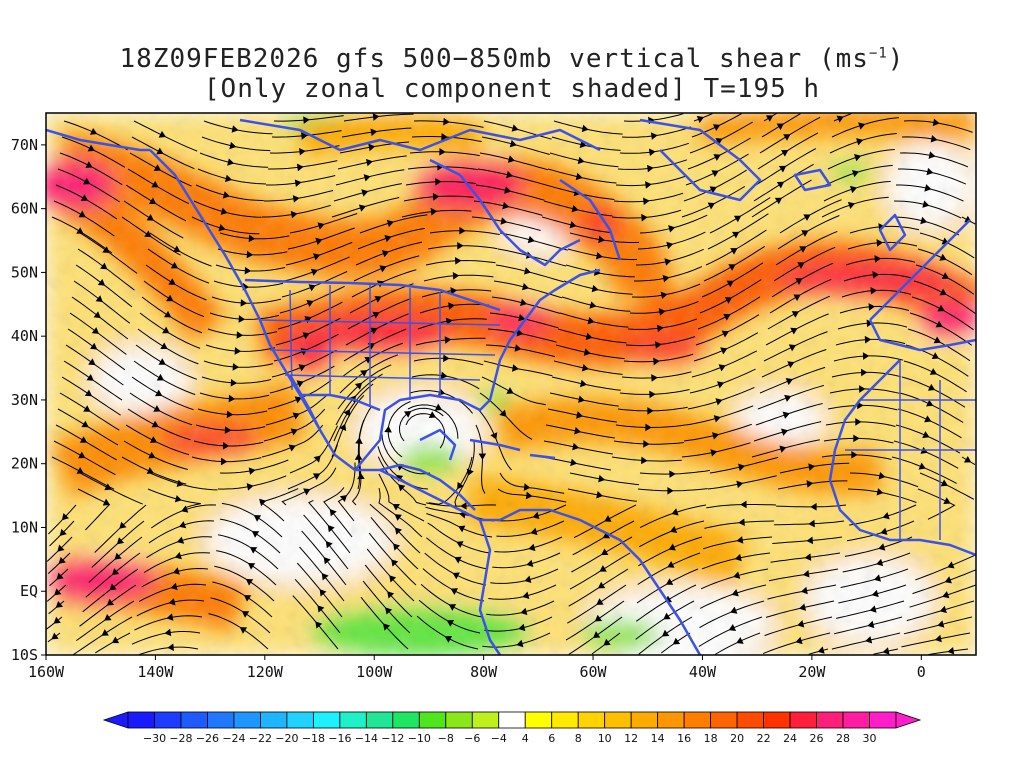 The width and height of the screenshot is (1024, 768). Describe the element at coordinates (591, 581) in the screenshot. I see `coast-sa-north` at that location.